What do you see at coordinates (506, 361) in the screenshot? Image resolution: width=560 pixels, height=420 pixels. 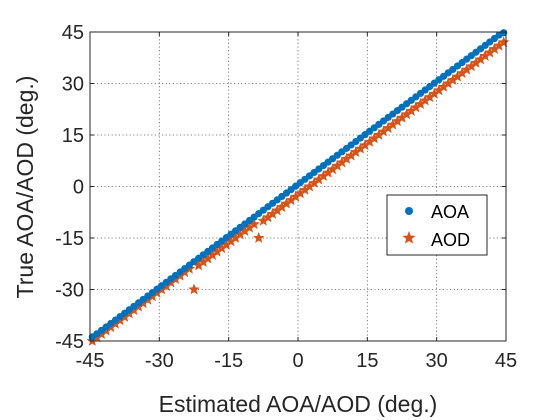 I see `x-tick-label: 45` at bounding box center [506, 361].